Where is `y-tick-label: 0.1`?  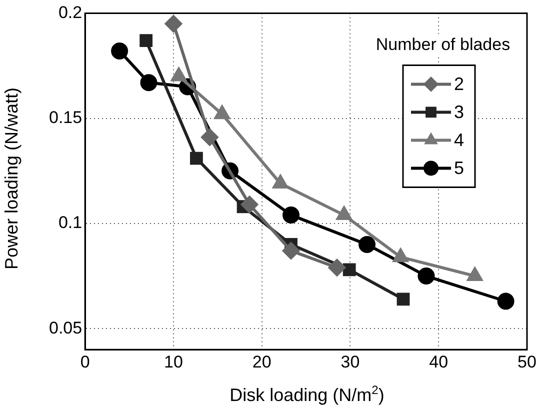
y-tick-label: 0.1 is located at coordinates (70, 222).